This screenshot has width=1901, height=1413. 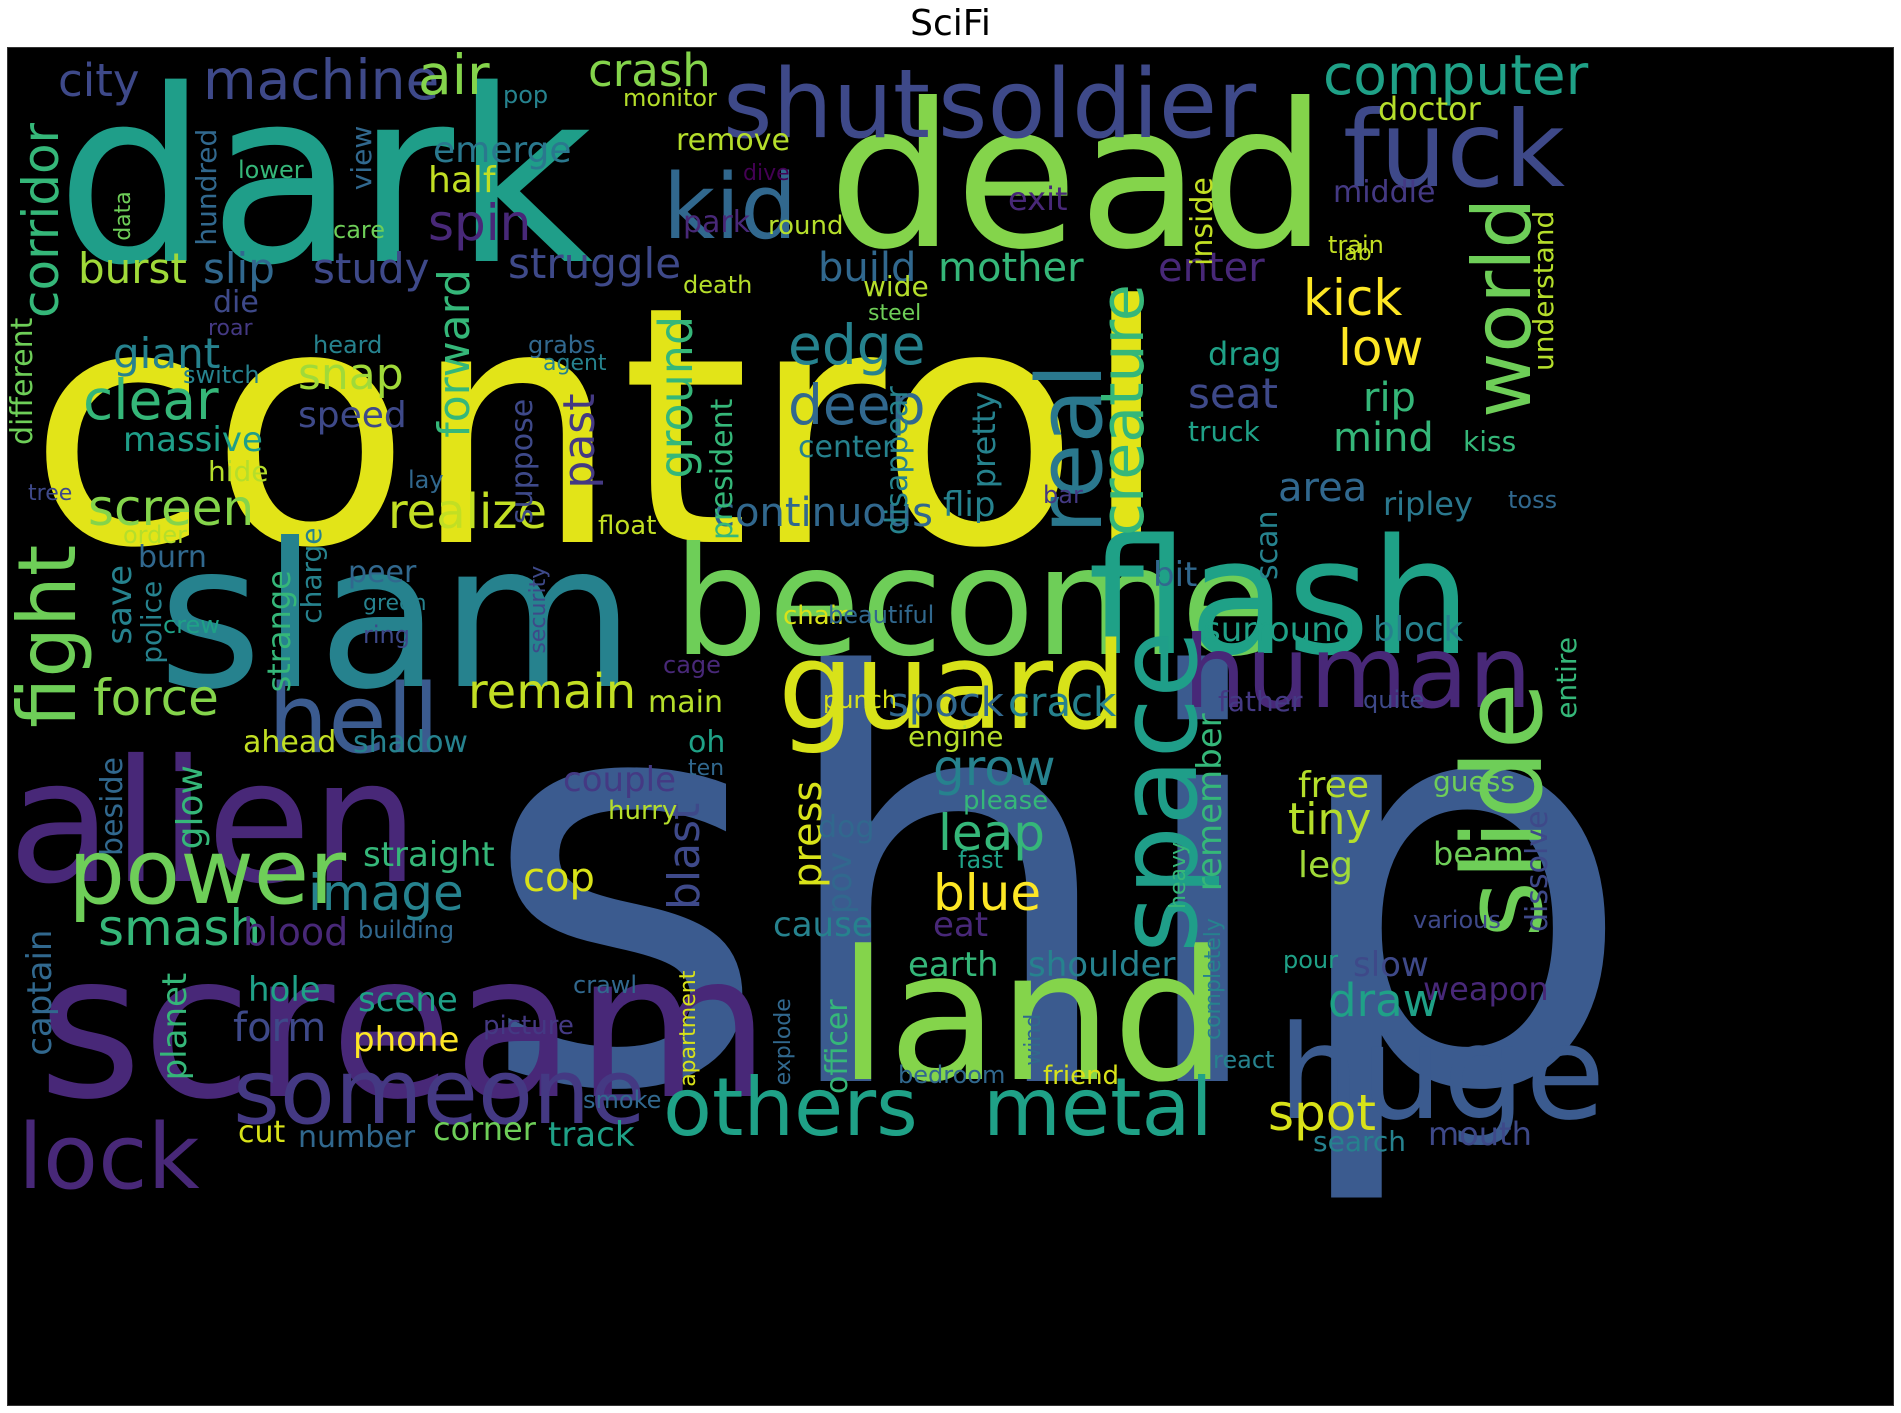 What do you see at coordinates (371, 268) in the screenshot?
I see `word-study: study` at bounding box center [371, 268].